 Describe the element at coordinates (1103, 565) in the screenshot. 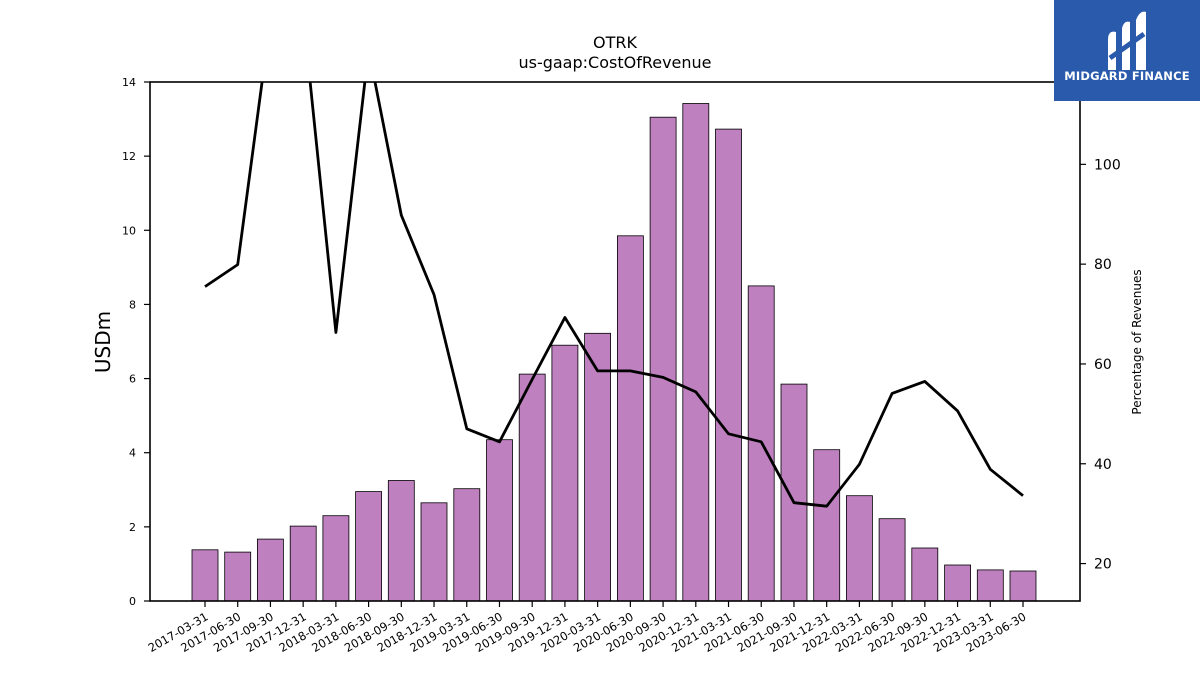

I see `y2-tick-label: 20` at that location.